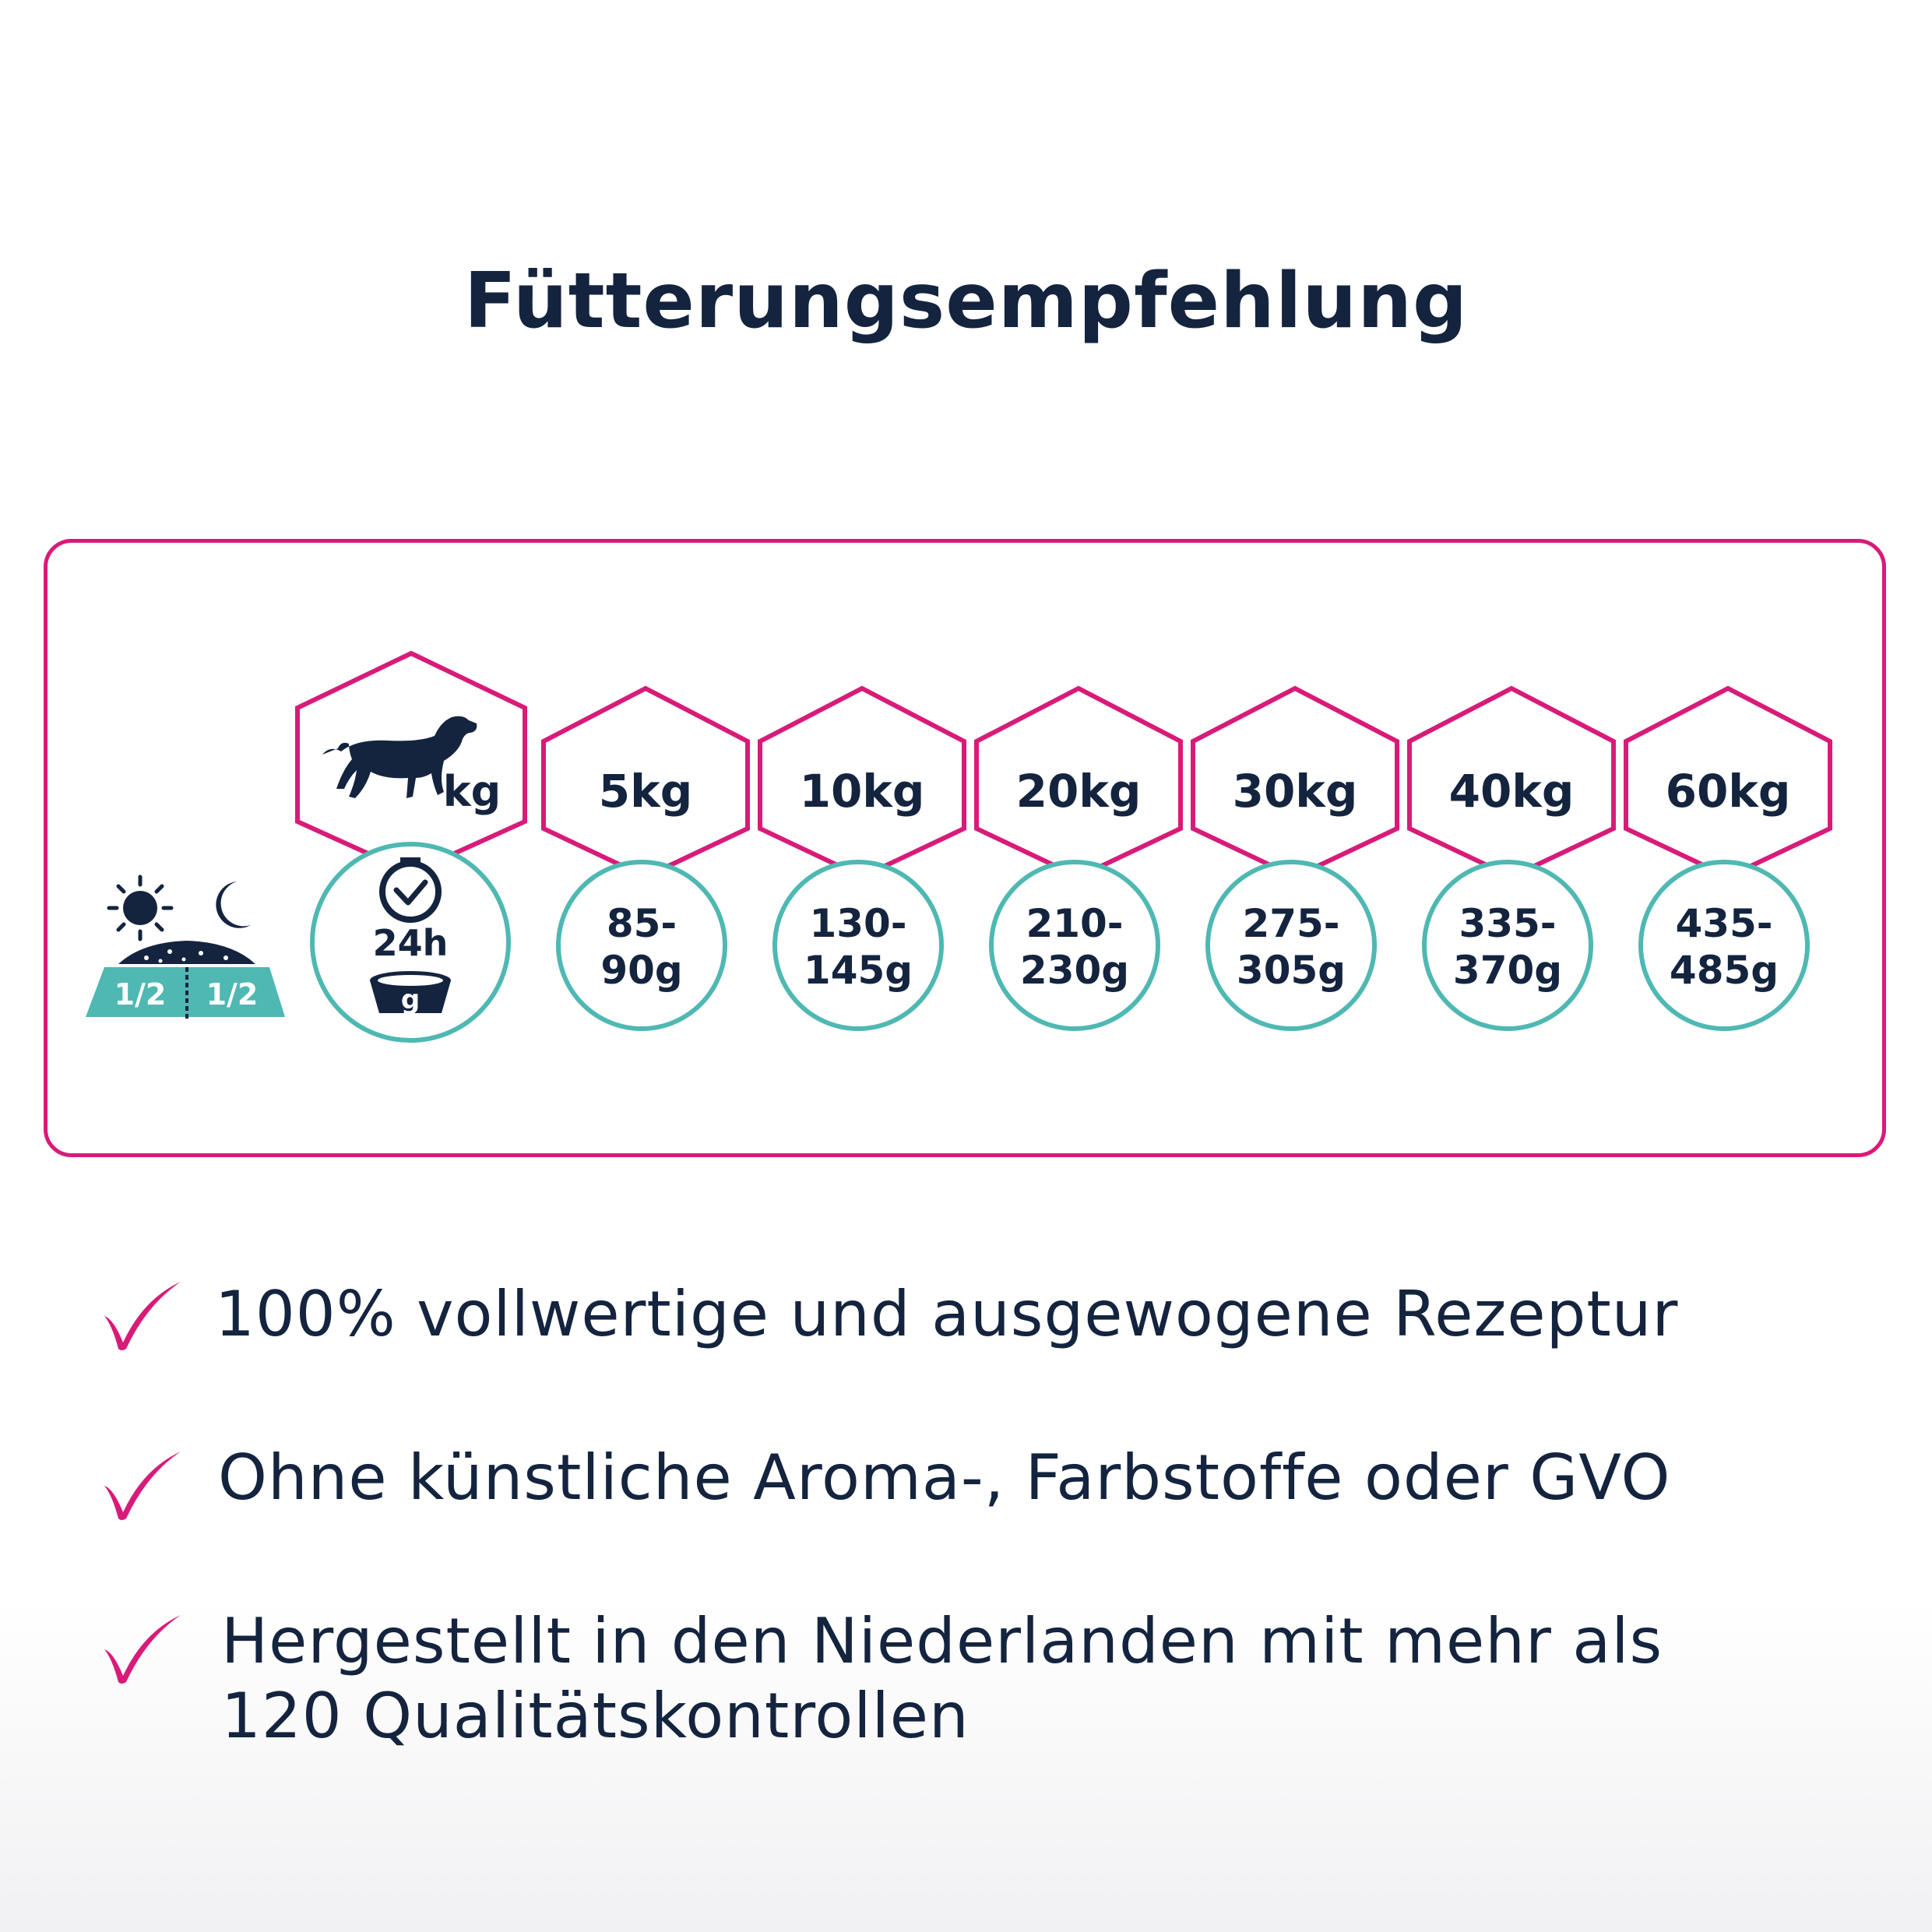 The width and height of the screenshot is (1932, 1932). Describe the element at coordinates (1291, 970) in the screenshot. I see `amount-line-2: 305g` at that location.